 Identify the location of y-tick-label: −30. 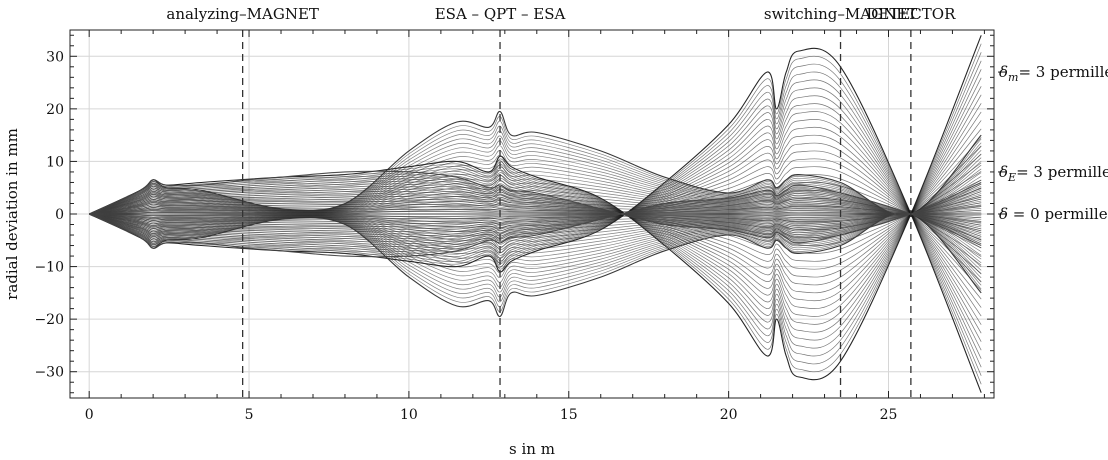
(49, 373).